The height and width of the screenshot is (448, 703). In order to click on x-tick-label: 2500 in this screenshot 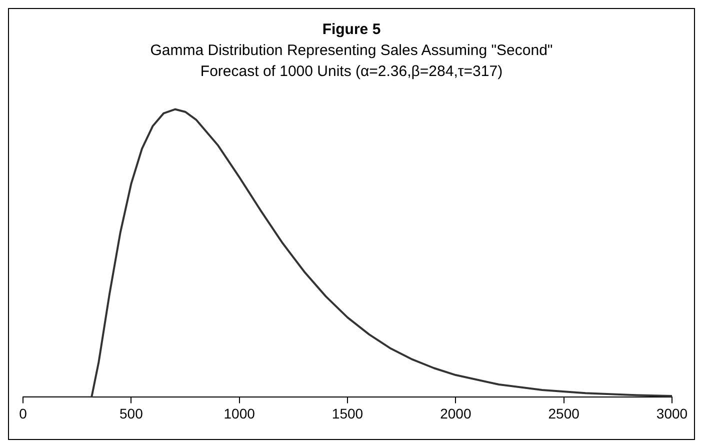, I will do `click(564, 413)`.